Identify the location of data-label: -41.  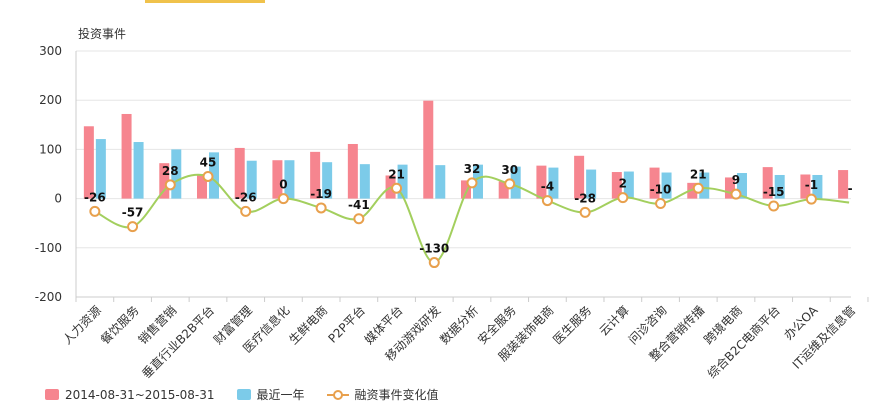
(359, 205).